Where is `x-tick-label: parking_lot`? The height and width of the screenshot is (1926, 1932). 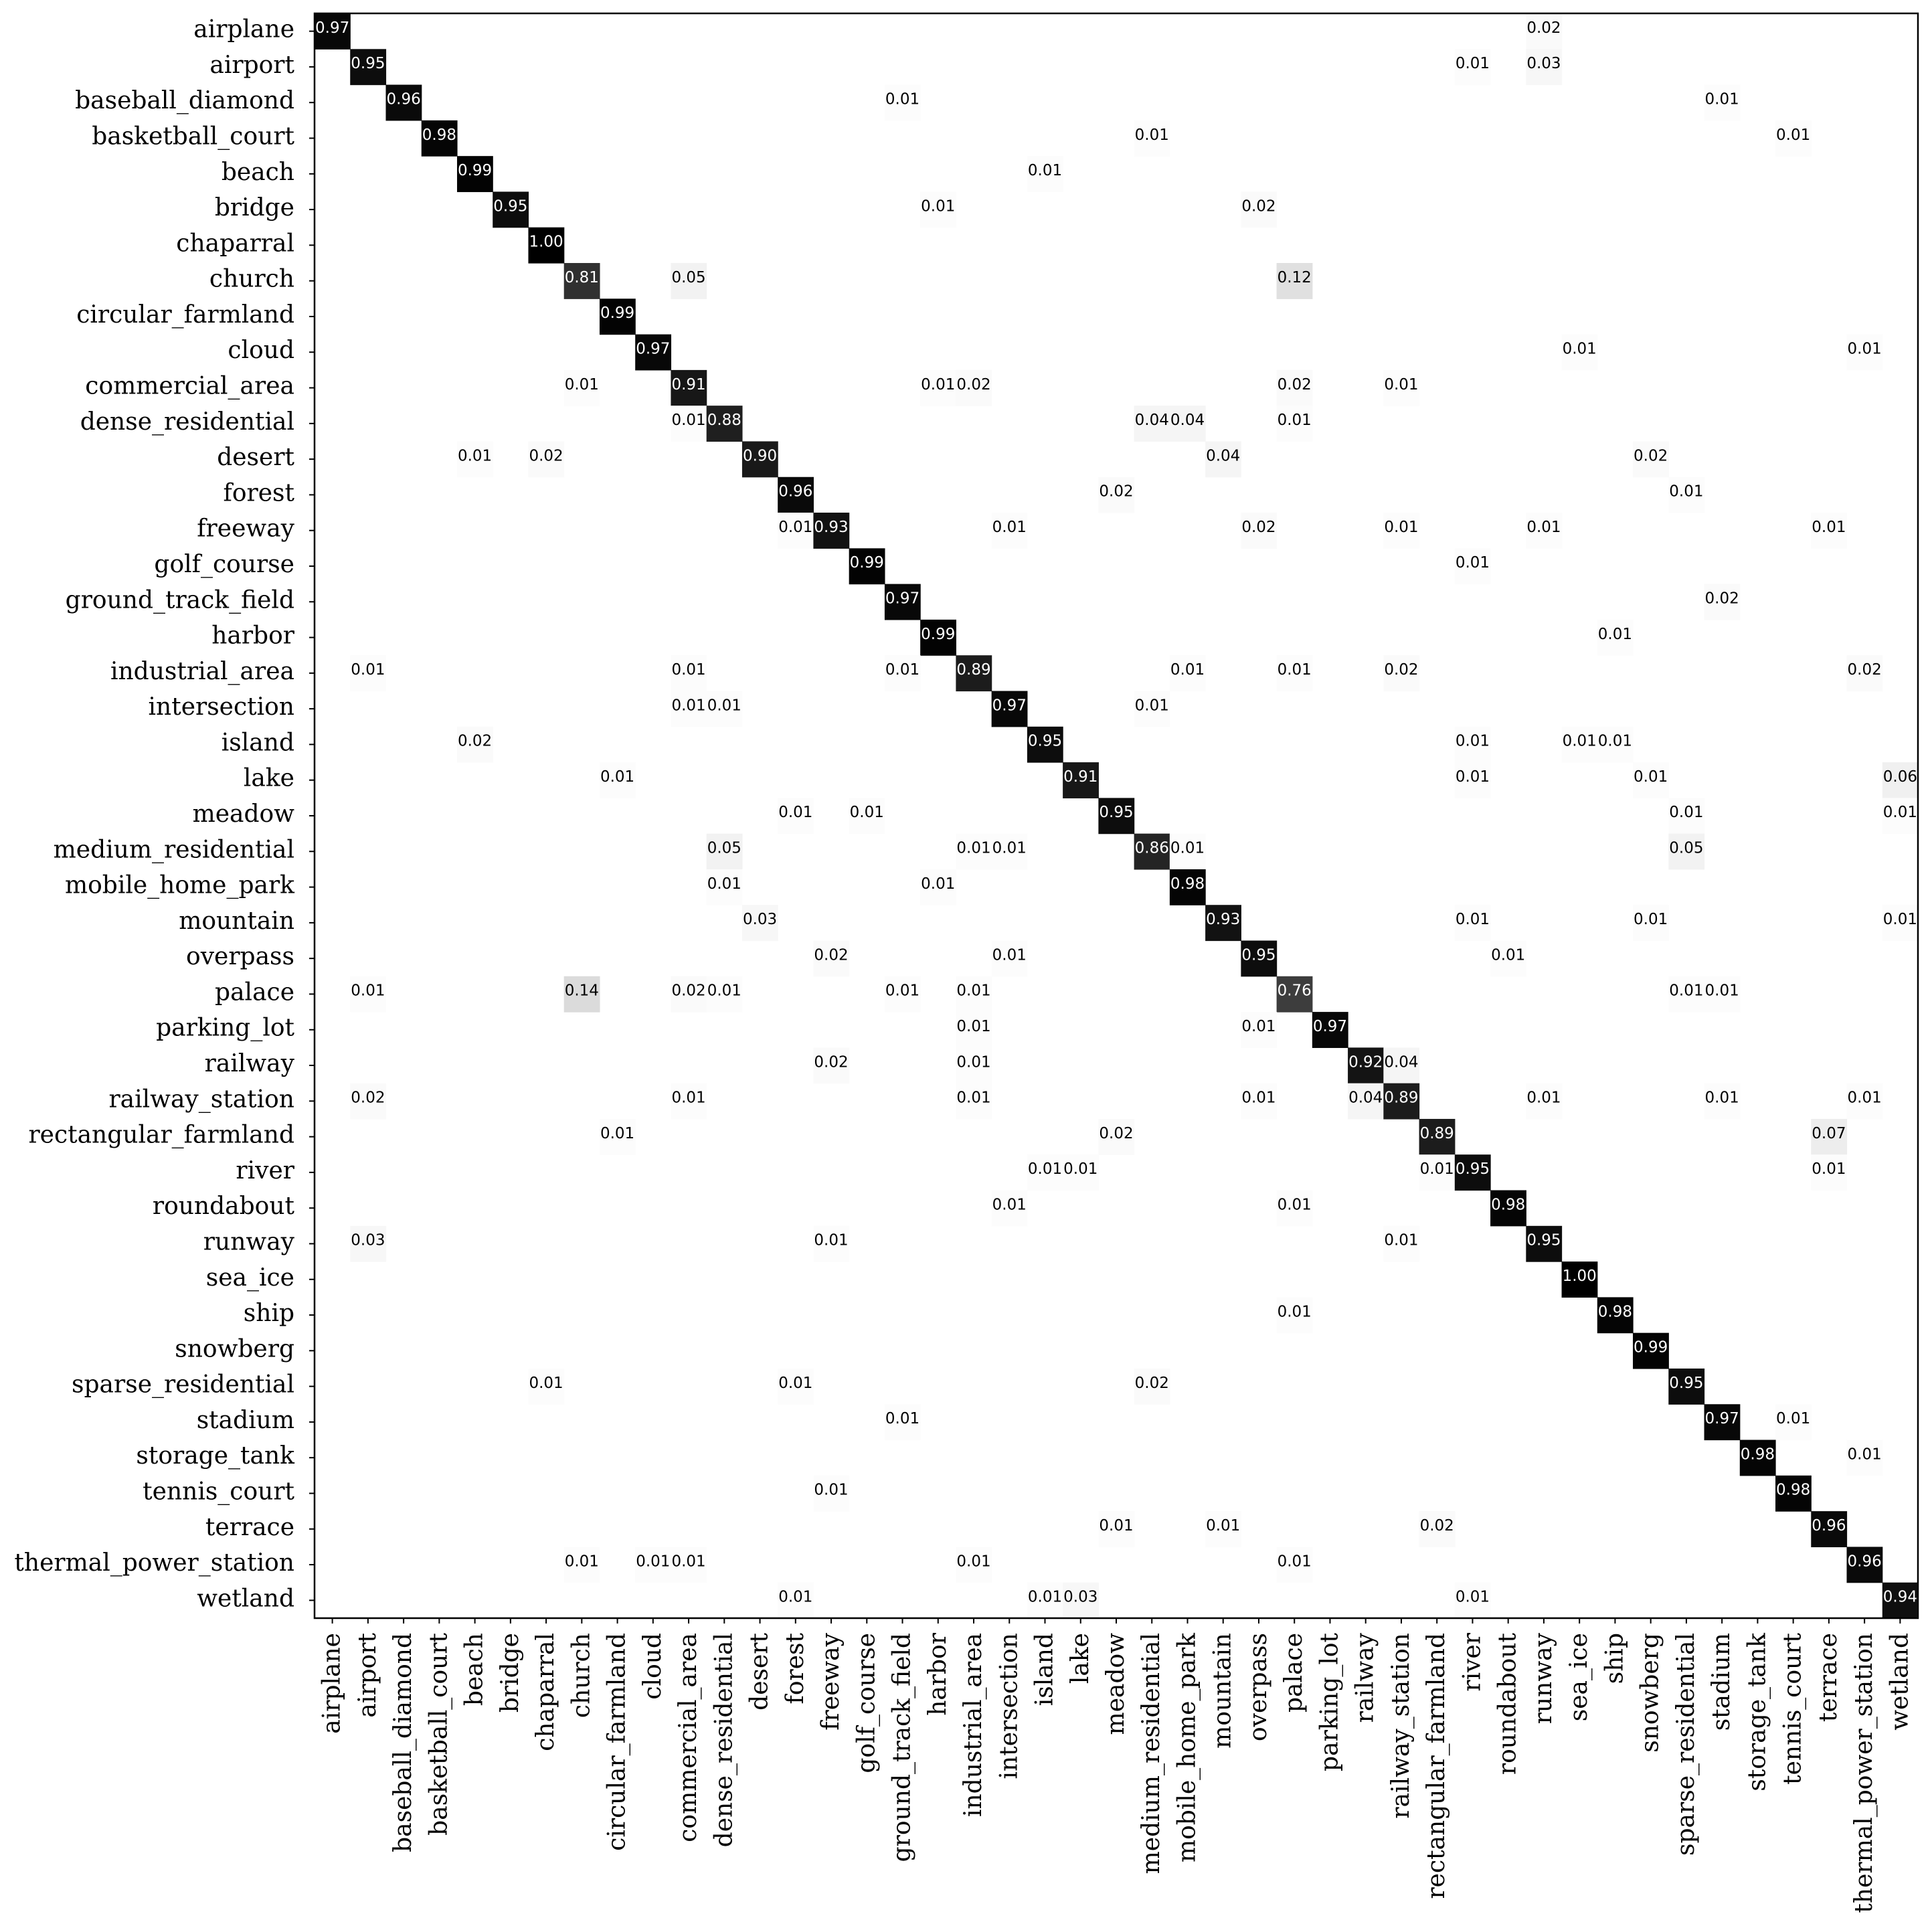 x-tick-label: parking_lot is located at coordinates (1329, 1701).